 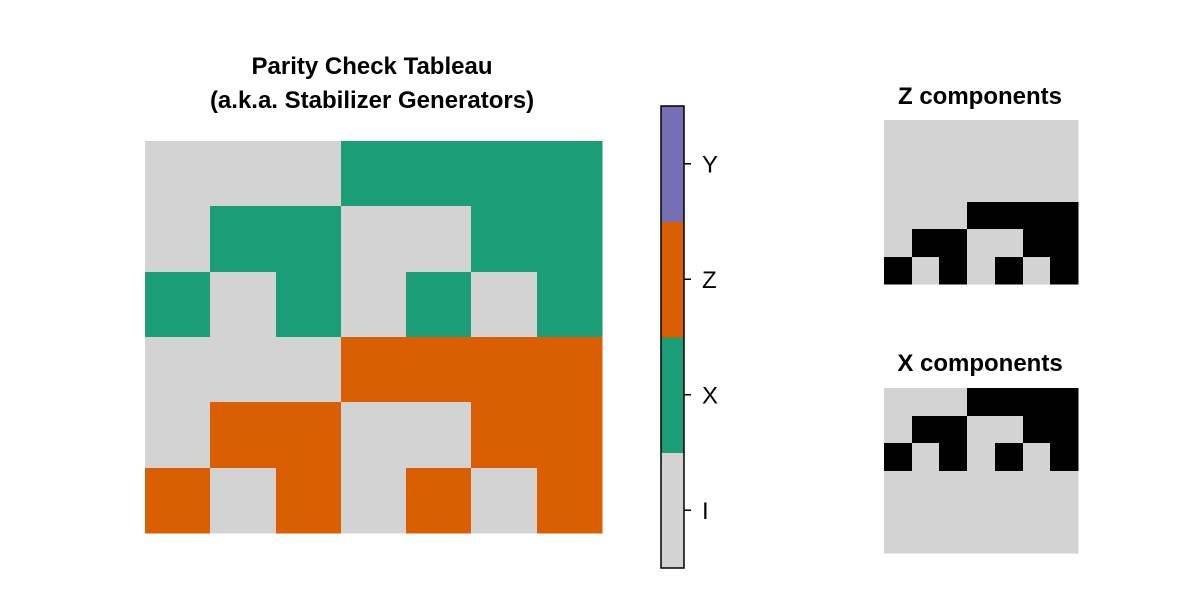 What do you see at coordinates (1064, 216) in the screenshot?
I see `z-cell-r3-c6` at bounding box center [1064, 216].